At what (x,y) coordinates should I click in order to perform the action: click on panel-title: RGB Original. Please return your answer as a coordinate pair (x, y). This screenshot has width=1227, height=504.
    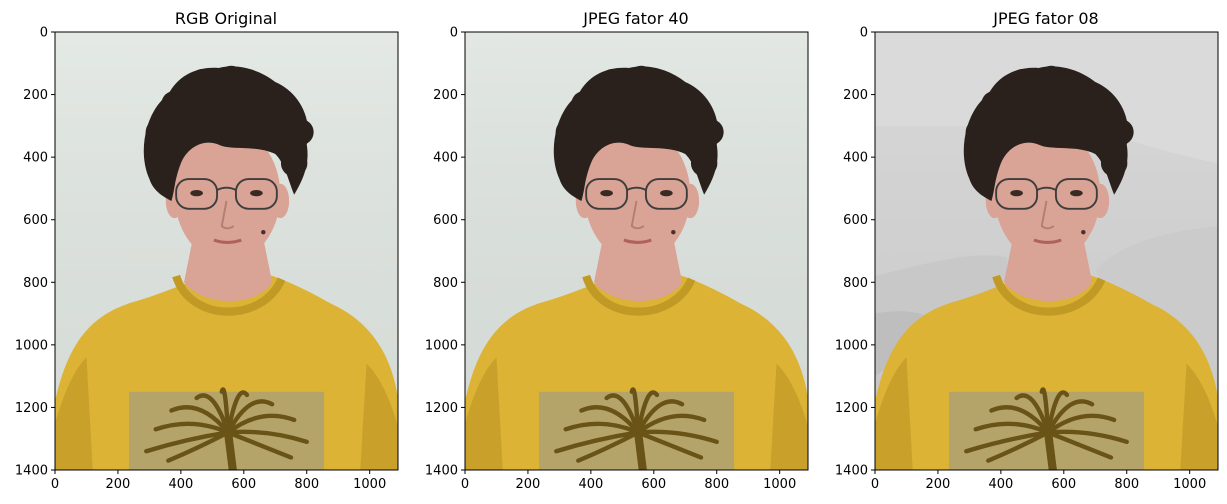
    Looking at the image, I should click on (226, 18).